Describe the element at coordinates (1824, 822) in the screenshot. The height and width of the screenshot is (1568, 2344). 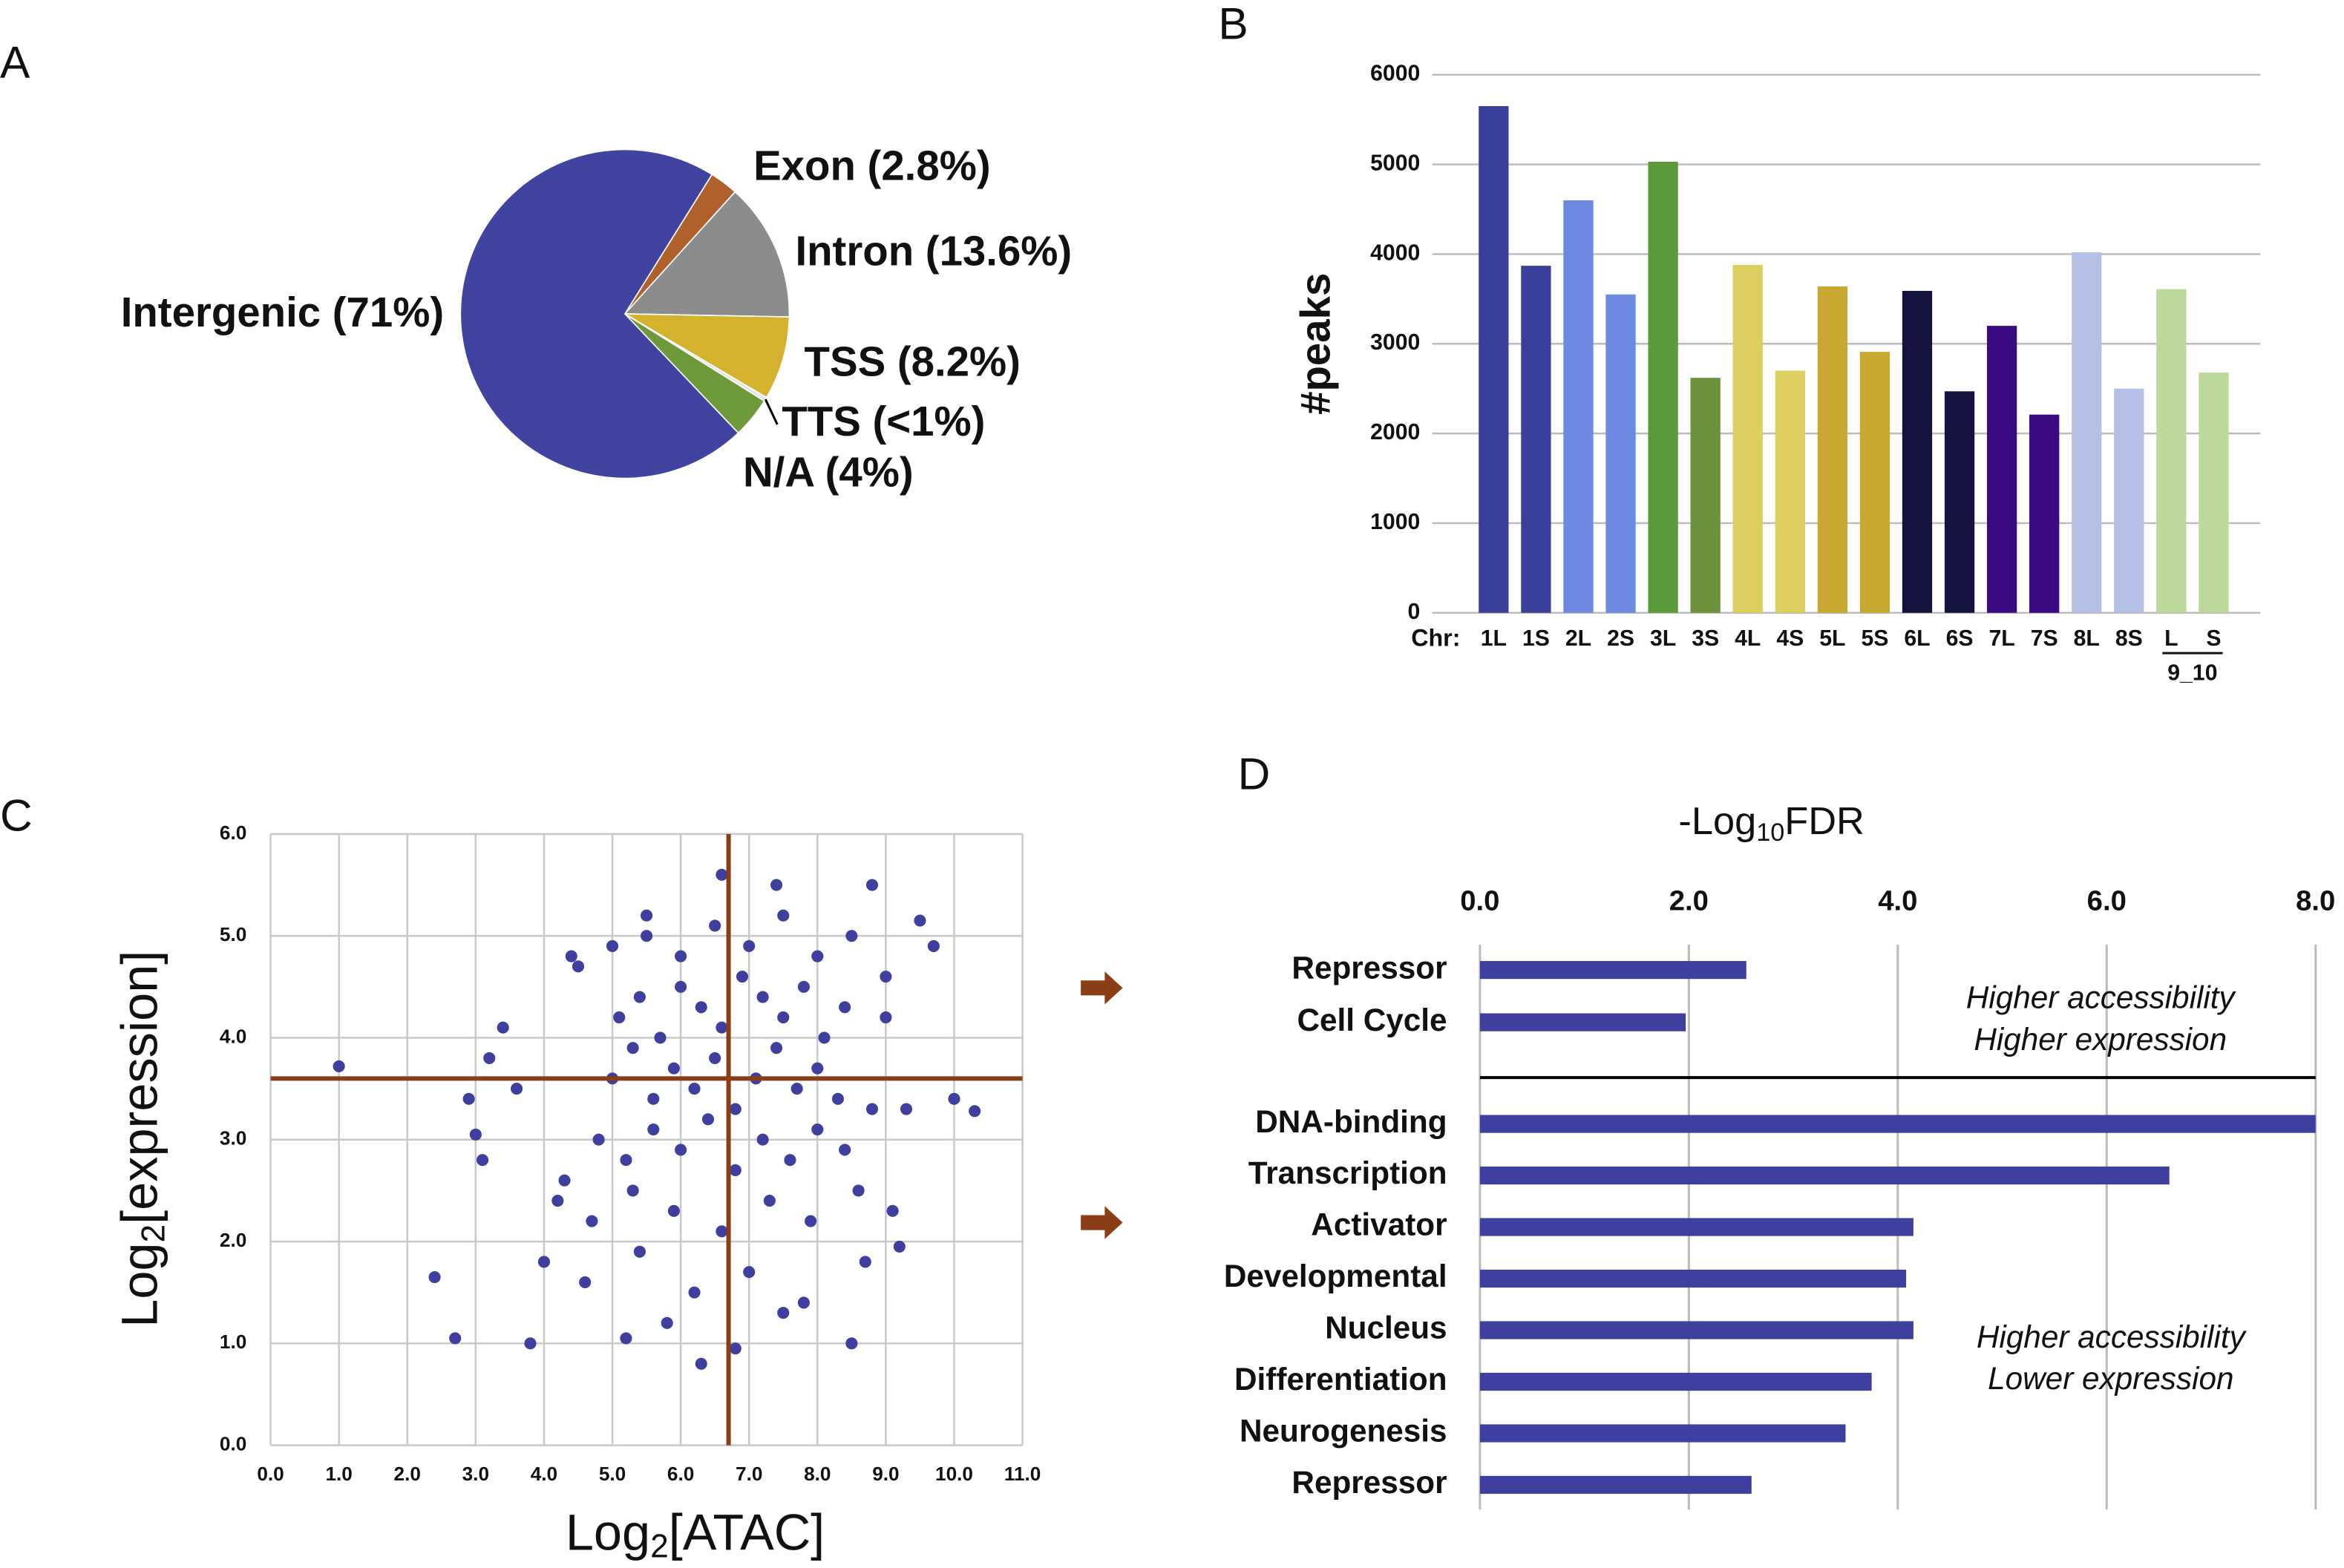
I see `axis-title-part: FDR` at that location.